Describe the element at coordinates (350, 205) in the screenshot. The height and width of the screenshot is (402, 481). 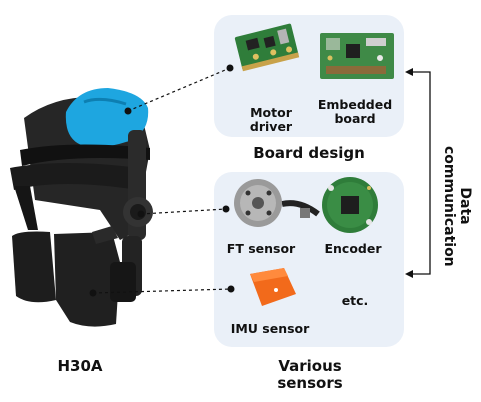
I see `encoder-image` at that location.